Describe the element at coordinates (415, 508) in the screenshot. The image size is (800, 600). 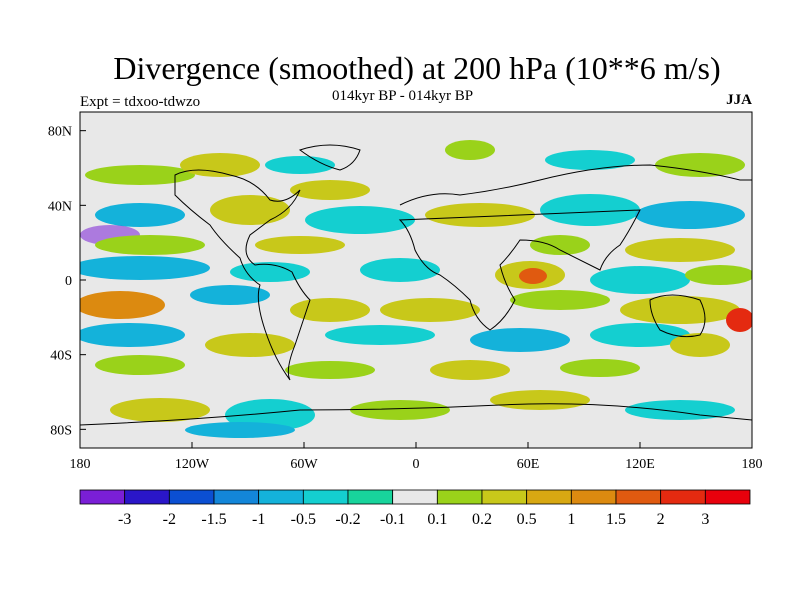
I see `colorbar: -3 -2 -1.5 -1 -0.5 -0.2 -0.1 0.1 0.2 0.5 1 1.5 2 3` at that location.